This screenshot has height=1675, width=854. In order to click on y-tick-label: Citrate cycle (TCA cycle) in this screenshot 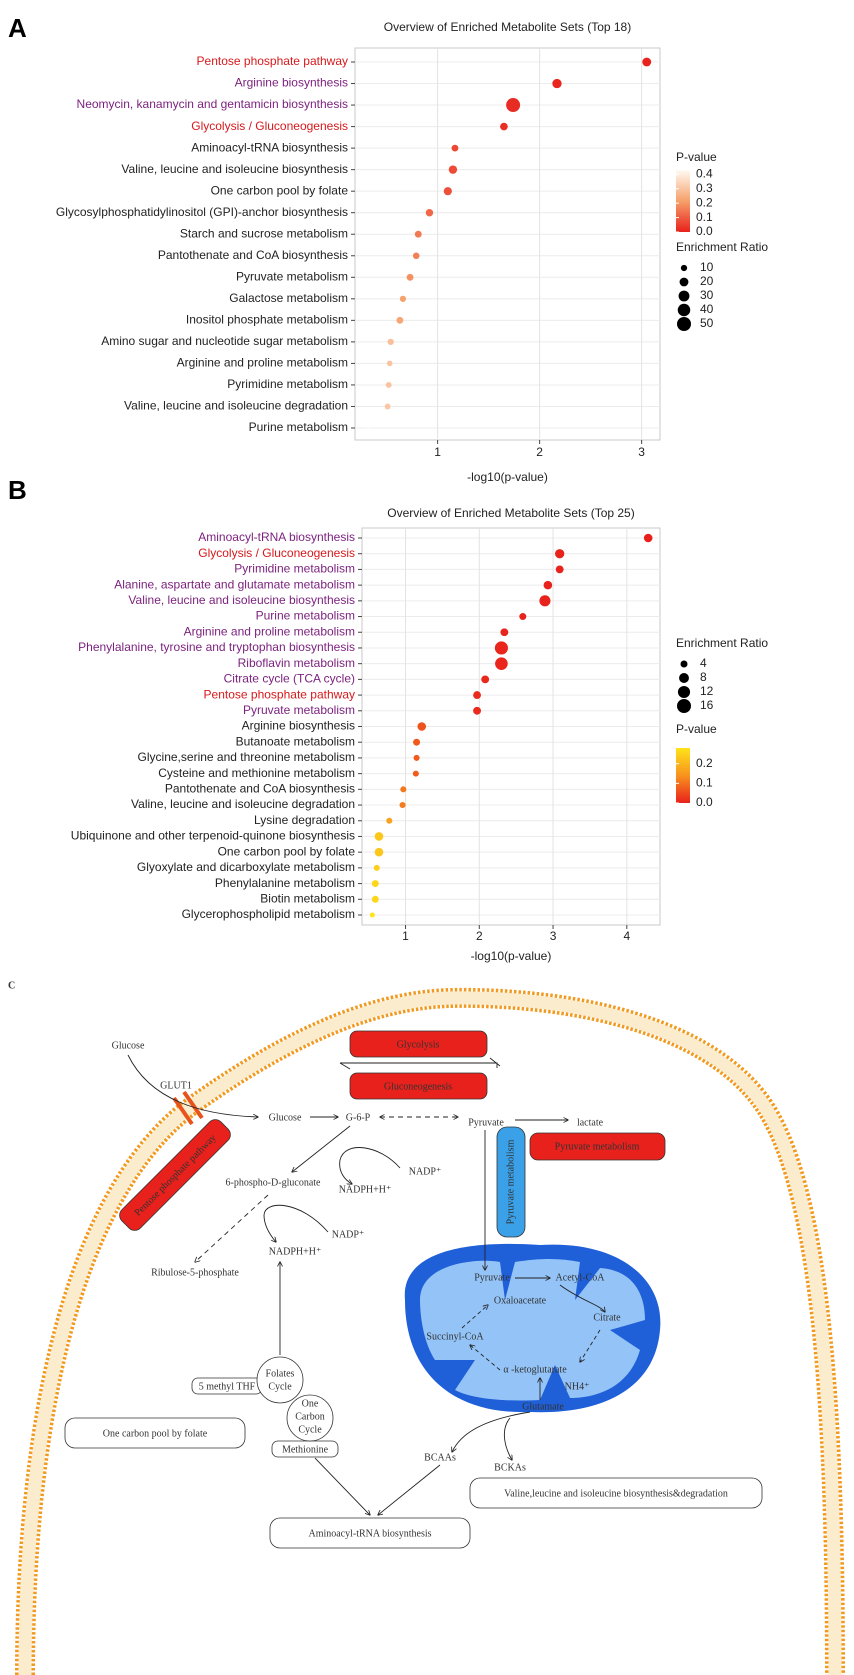, I will do `click(289, 679)`.